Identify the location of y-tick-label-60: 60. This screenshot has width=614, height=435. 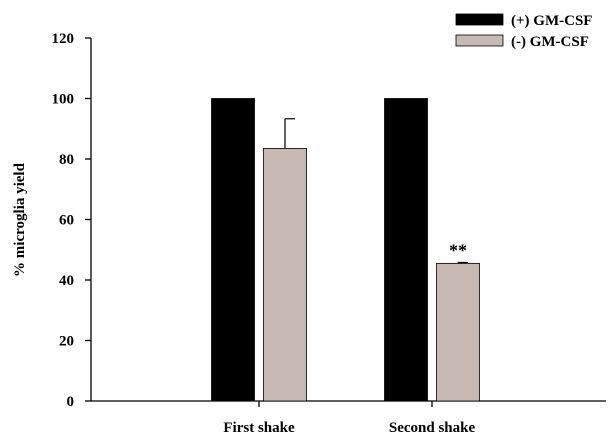
(66, 221).